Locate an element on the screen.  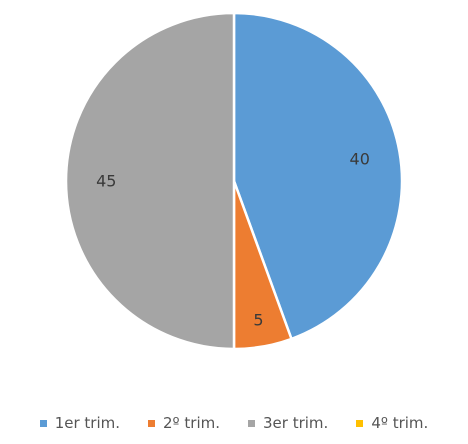
legend-item-1er-trim: 1er trim. is located at coordinates (80, 423).